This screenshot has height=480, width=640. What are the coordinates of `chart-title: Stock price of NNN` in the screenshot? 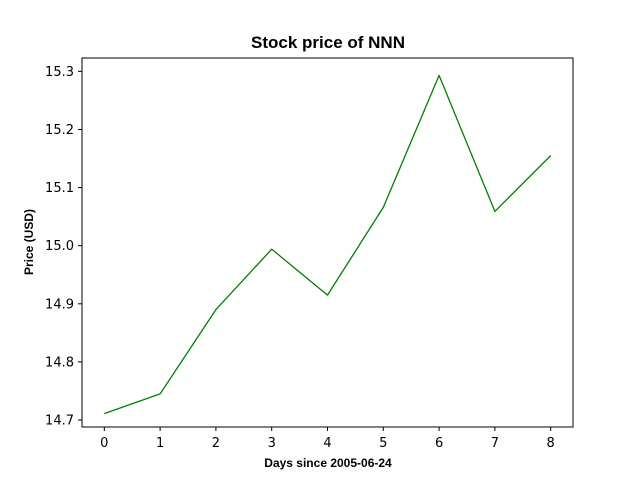 It's located at (328, 42).